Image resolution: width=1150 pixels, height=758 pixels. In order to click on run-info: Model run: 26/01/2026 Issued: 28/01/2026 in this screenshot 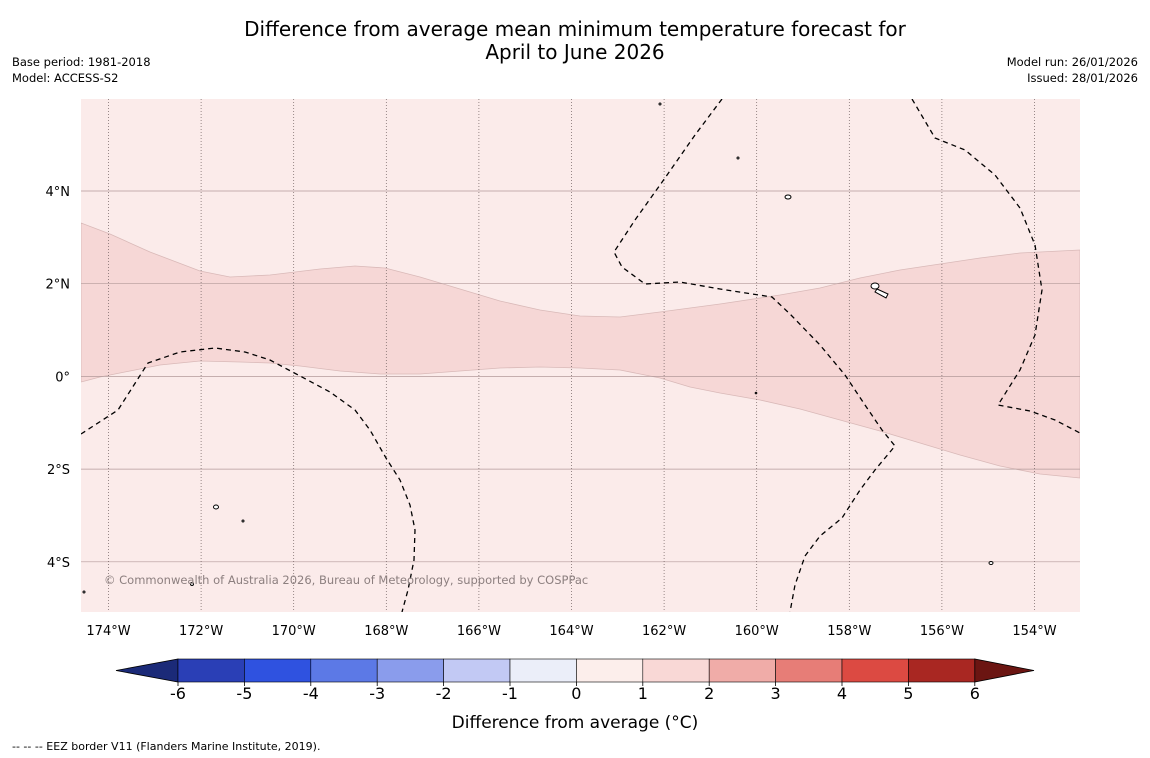, I will do `click(1072, 70)`.